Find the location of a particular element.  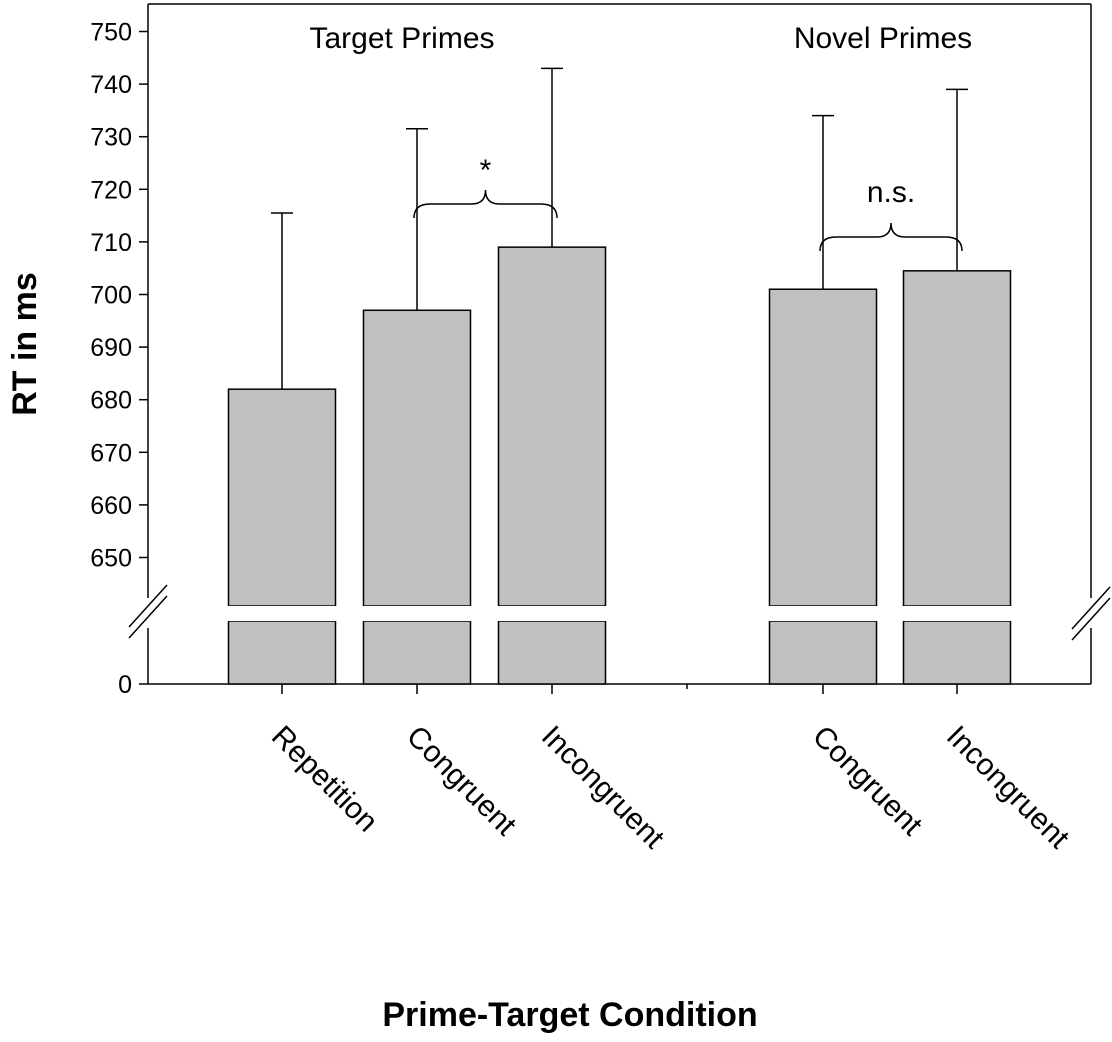

y-tick-label: 700 is located at coordinates (111, 296).